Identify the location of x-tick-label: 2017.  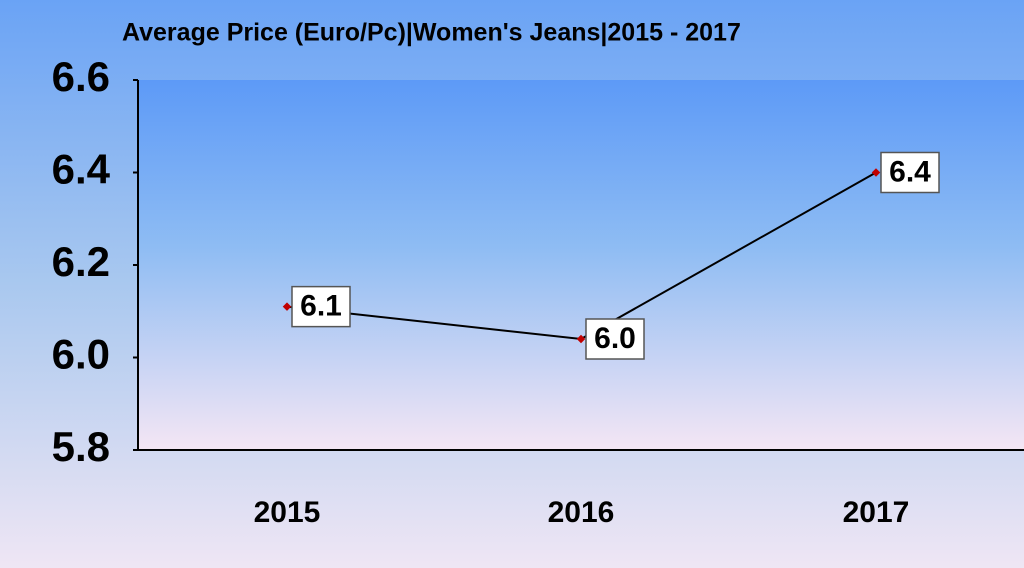
(876, 512).